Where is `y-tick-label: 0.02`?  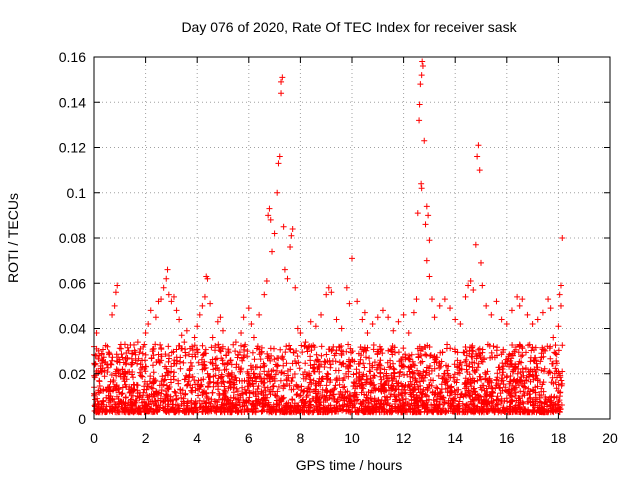 y-tick-label: 0.02 is located at coordinates (72, 374).